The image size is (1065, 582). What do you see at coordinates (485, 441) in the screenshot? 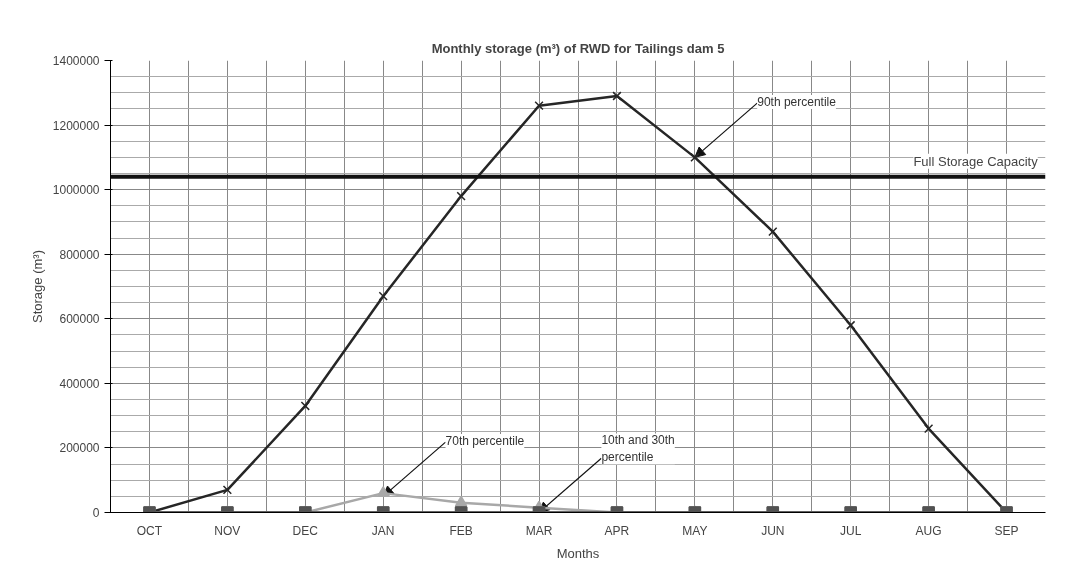
I see `annotation: 70th percentile` at bounding box center [485, 441].